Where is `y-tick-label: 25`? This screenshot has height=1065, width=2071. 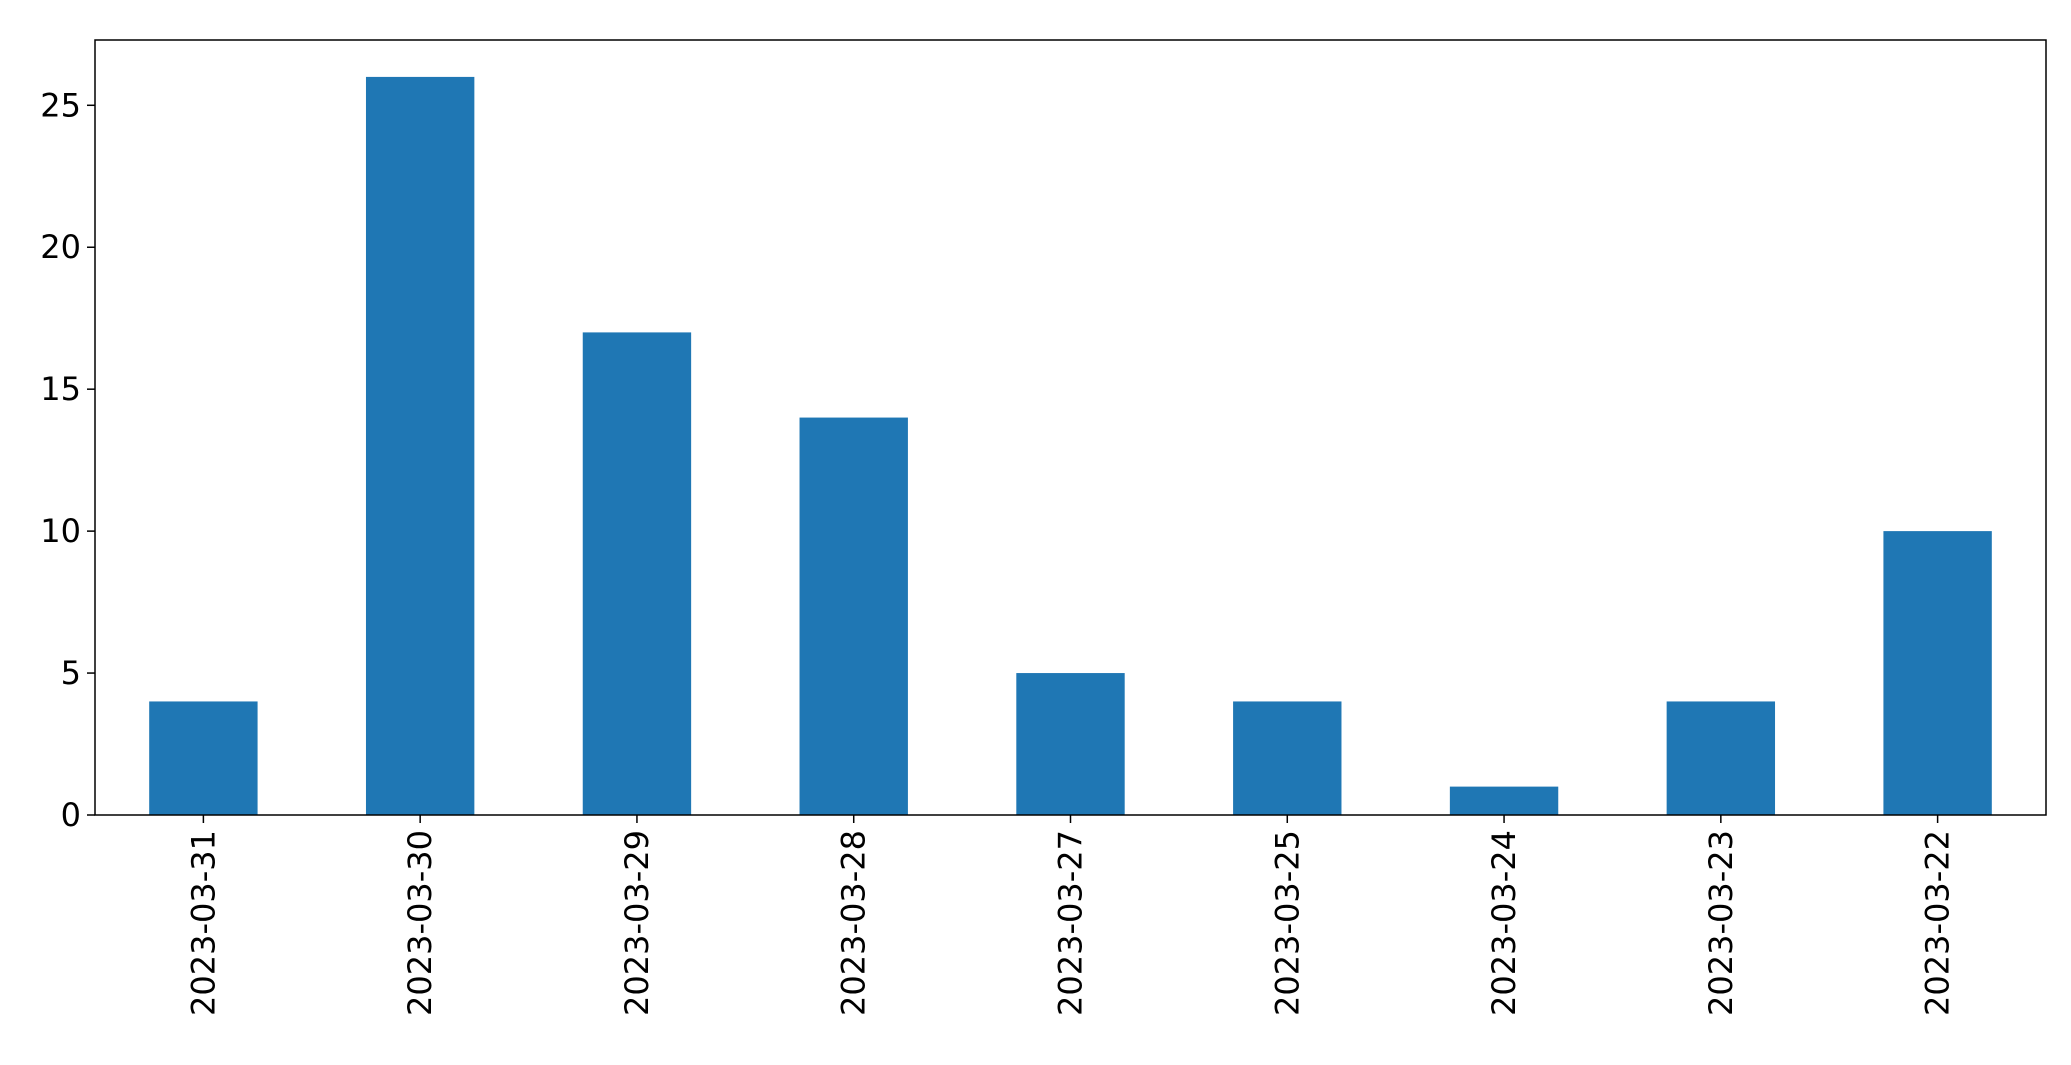 y-tick-label: 25 is located at coordinates (60, 105).